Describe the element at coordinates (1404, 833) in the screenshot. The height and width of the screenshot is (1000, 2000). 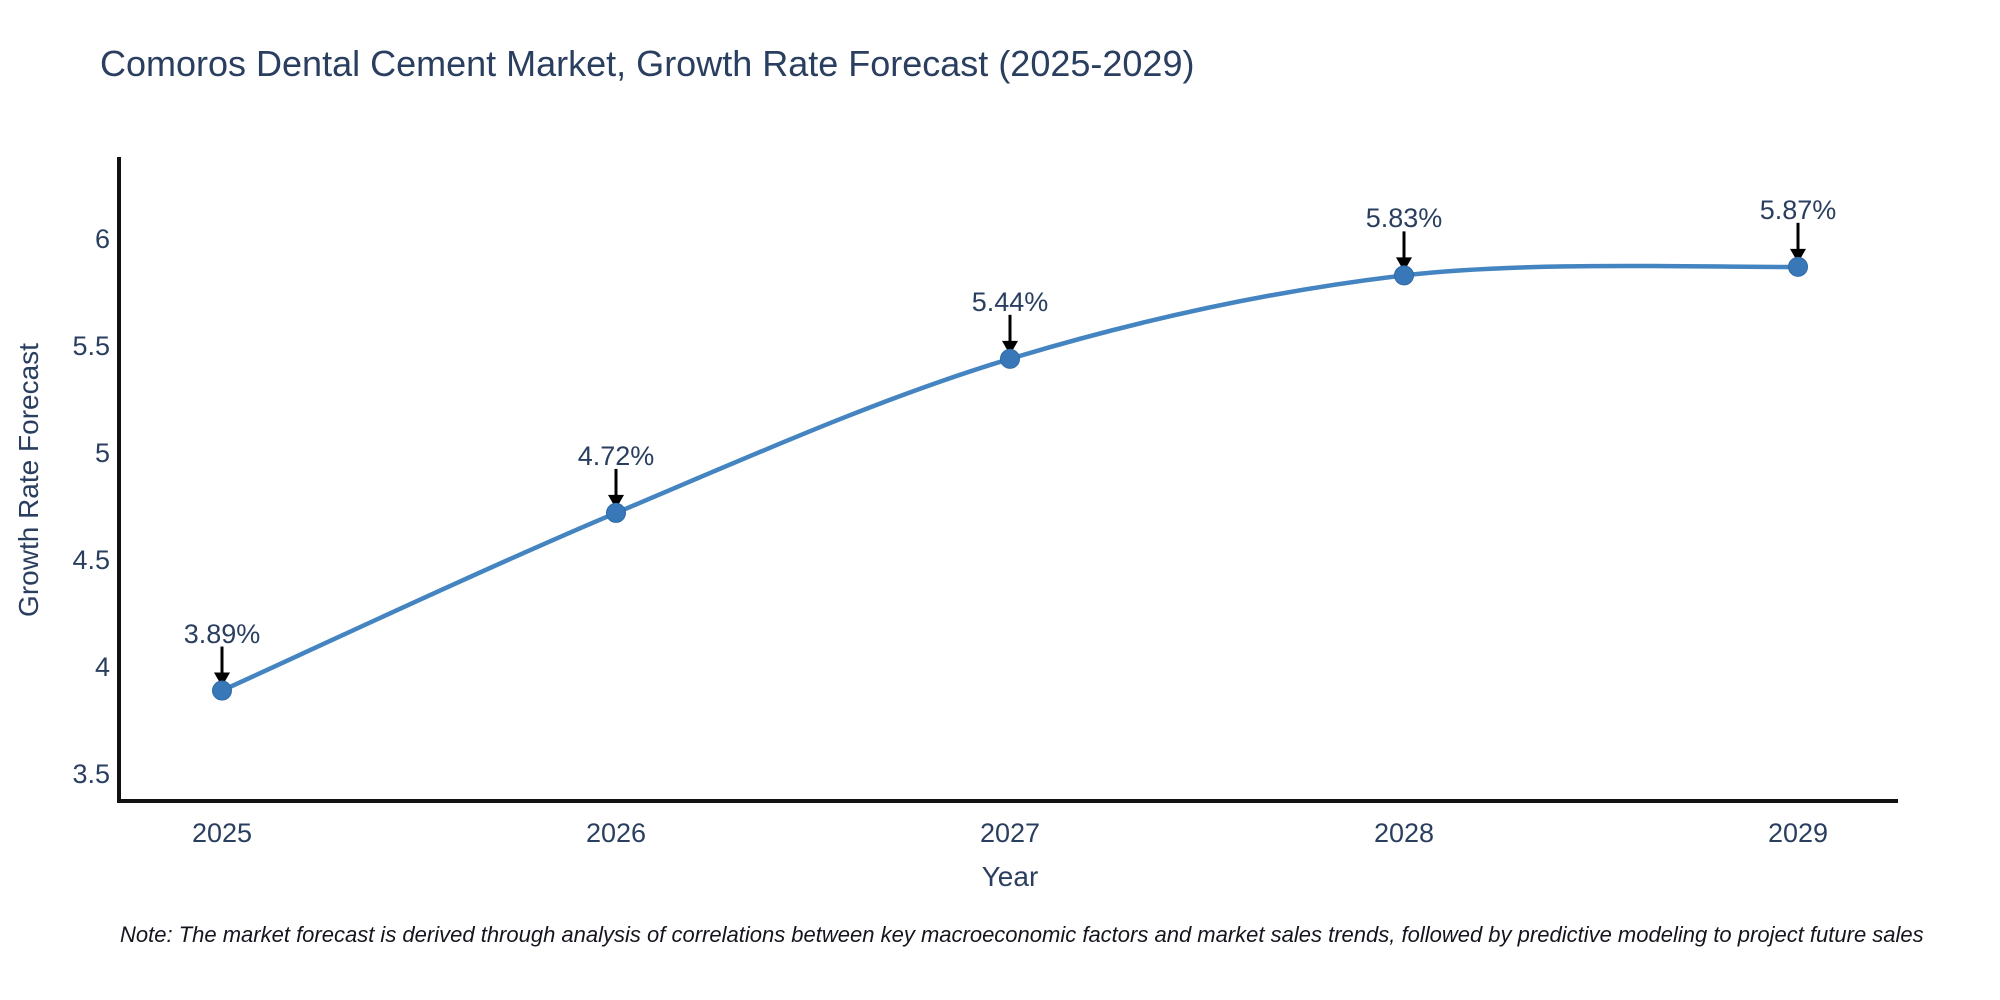
I see `x-tick-label: 2028` at that location.